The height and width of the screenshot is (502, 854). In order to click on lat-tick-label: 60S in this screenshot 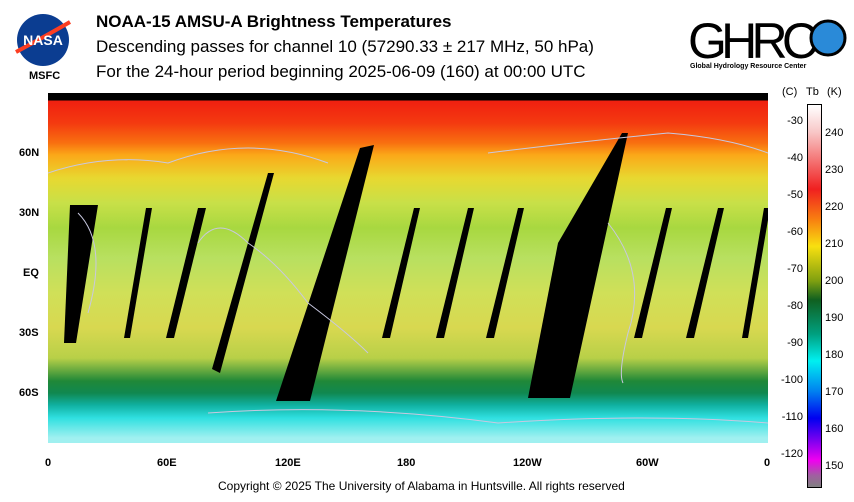, I will do `click(29, 393)`.